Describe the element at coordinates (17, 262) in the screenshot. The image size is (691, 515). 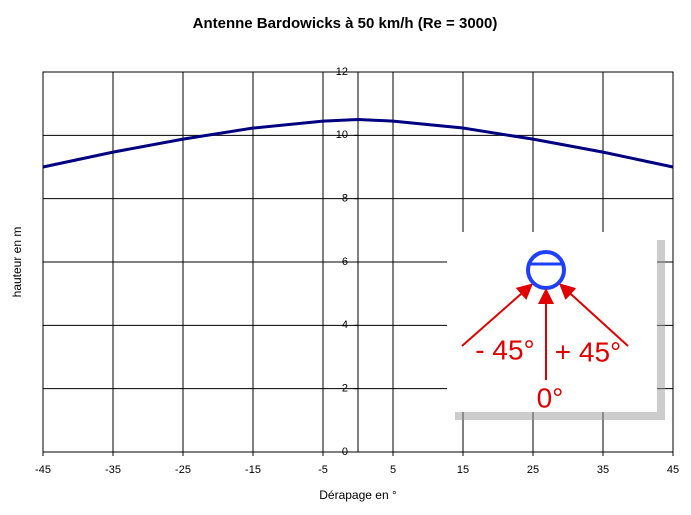
I see `y-axis-label: hauteur en m` at that location.